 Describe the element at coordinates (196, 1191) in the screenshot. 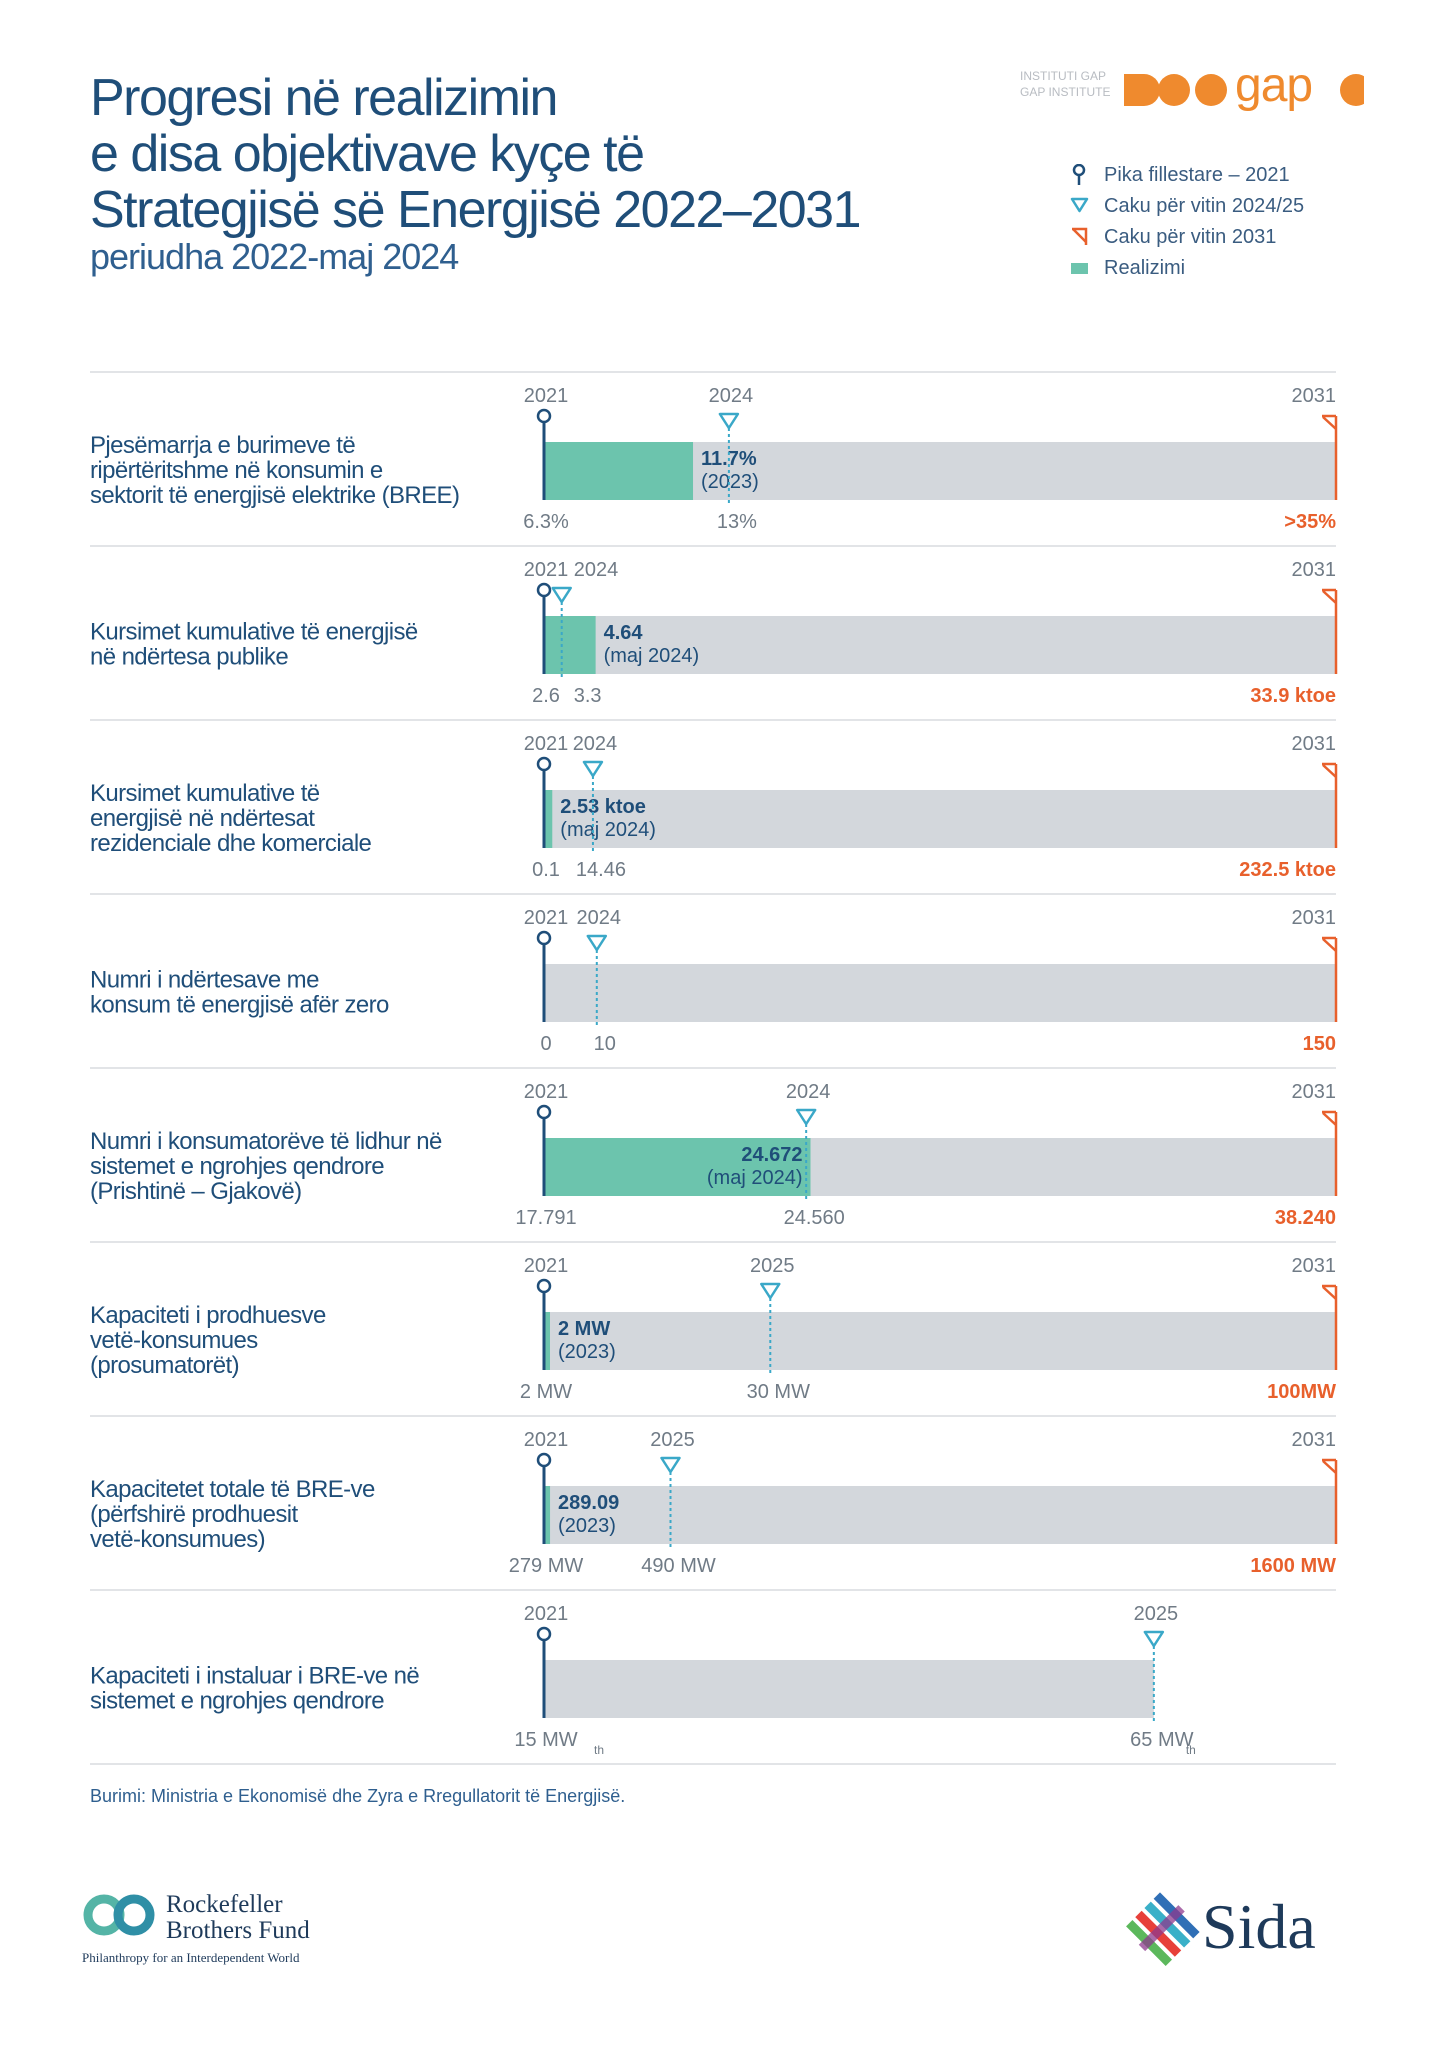

I see `row-label: (Prishtinë – Gjakovë)` at that location.